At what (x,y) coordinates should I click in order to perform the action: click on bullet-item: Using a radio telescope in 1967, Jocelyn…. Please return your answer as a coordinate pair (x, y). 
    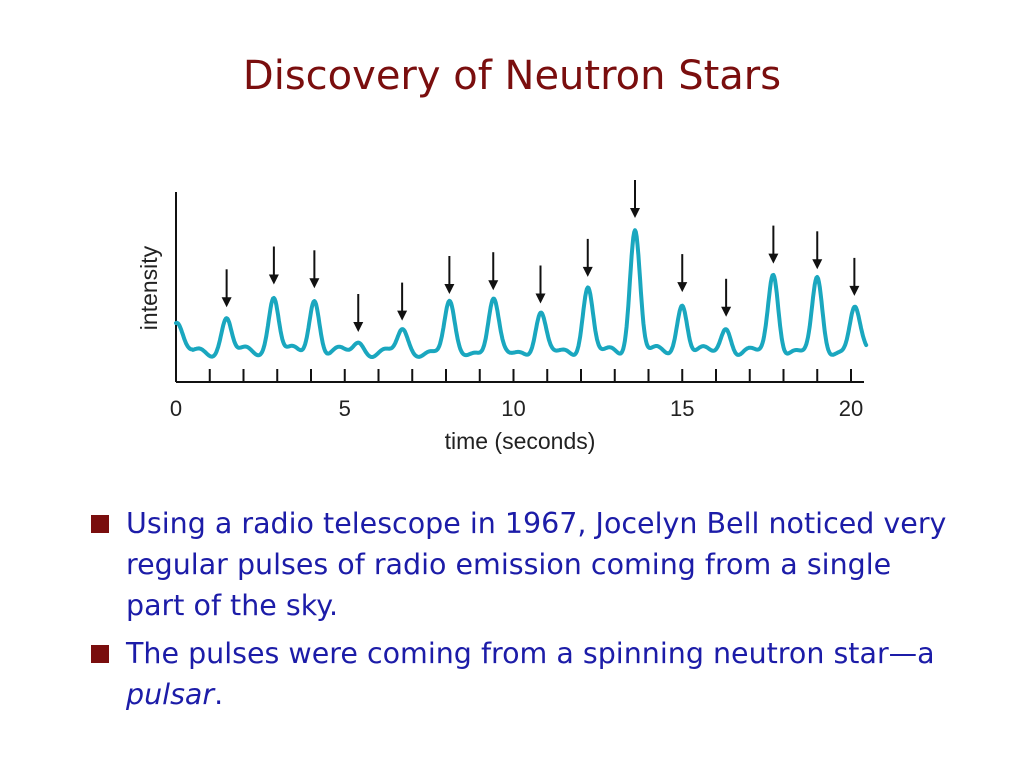
    Looking at the image, I should click on (518, 564).